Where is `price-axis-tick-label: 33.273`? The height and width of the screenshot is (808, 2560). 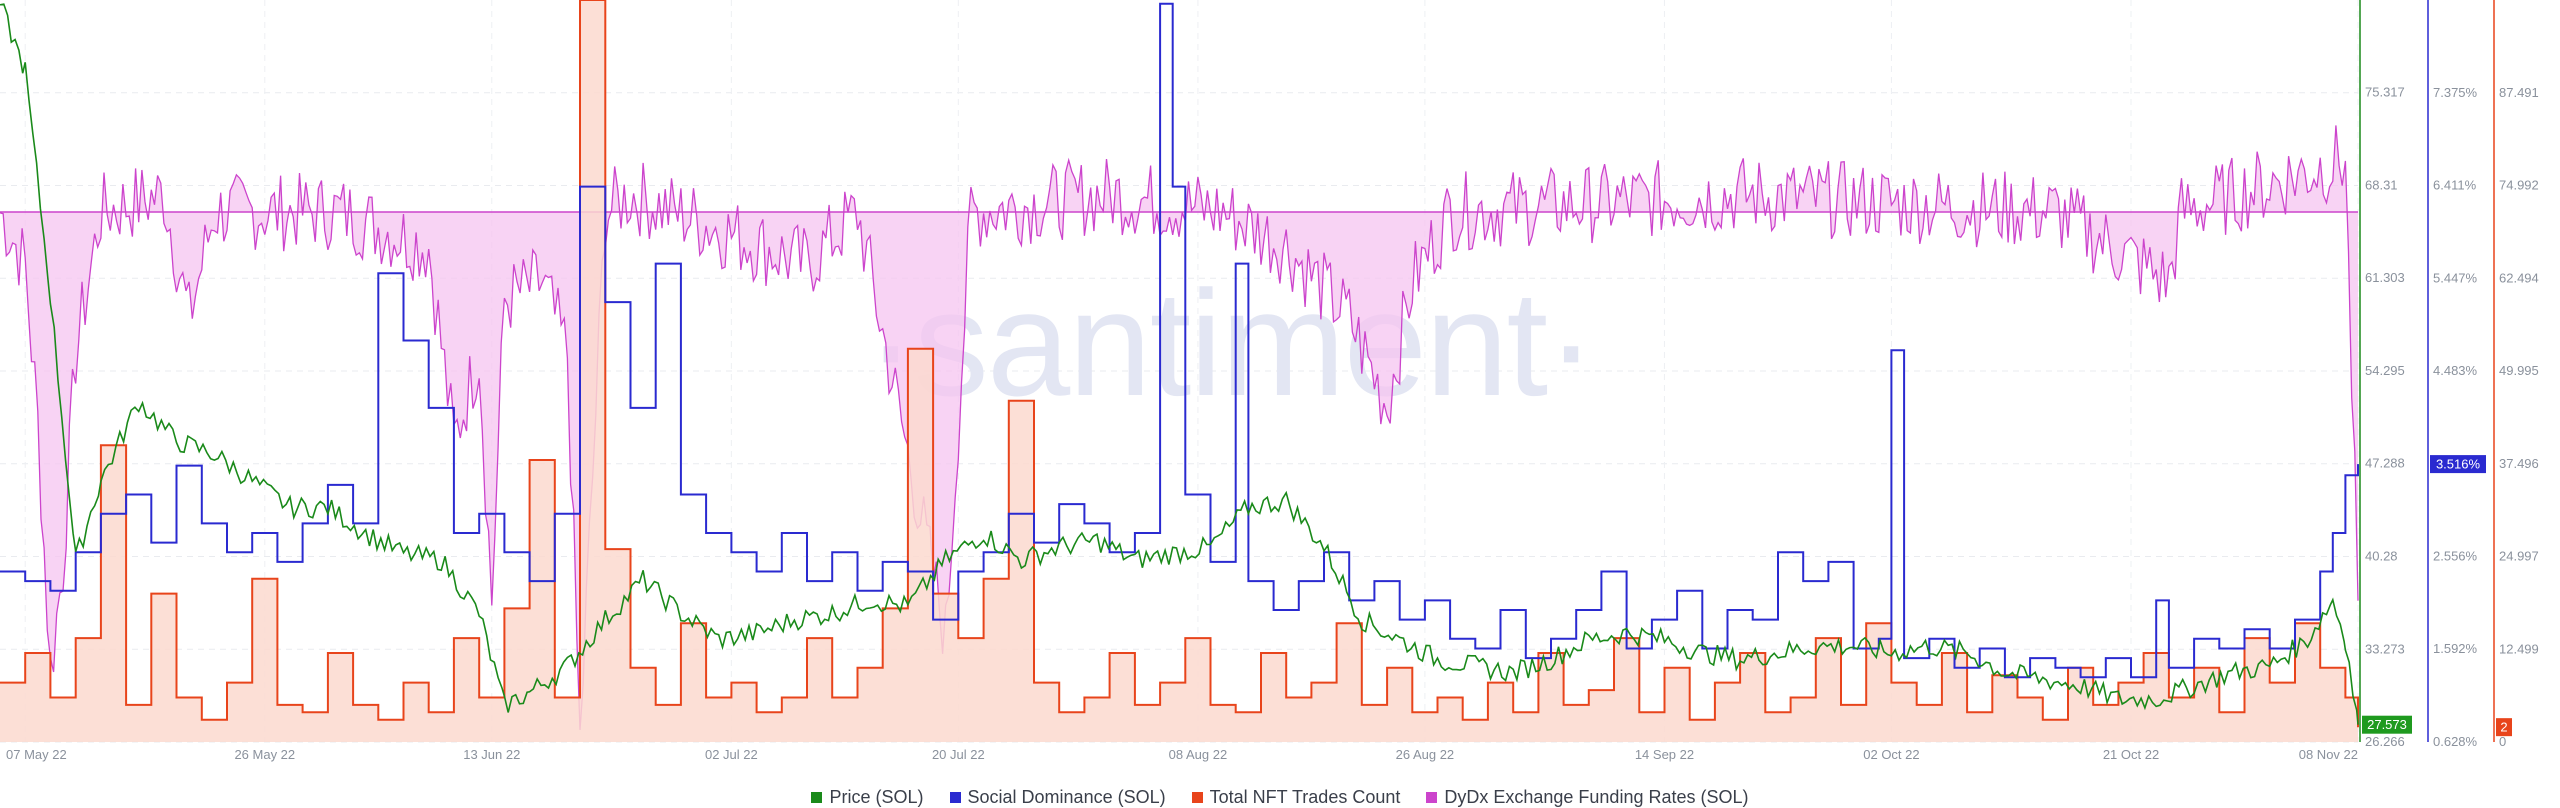 price-axis-tick-label: 33.273 is located at coordinates (2385, 648).